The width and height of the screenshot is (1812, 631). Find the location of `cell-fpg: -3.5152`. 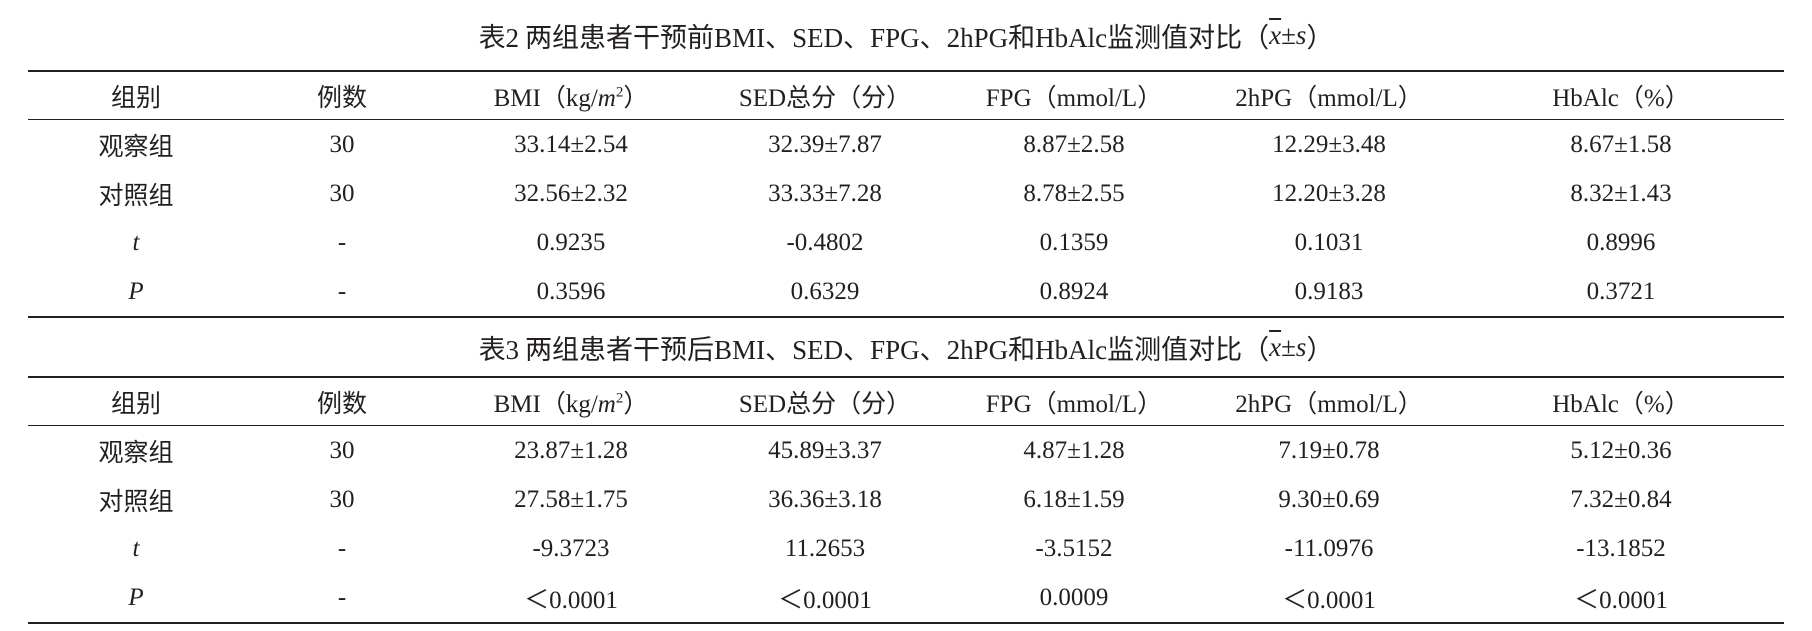

cell-fpg: -3.5152 is located at coordinates (1074, 548).